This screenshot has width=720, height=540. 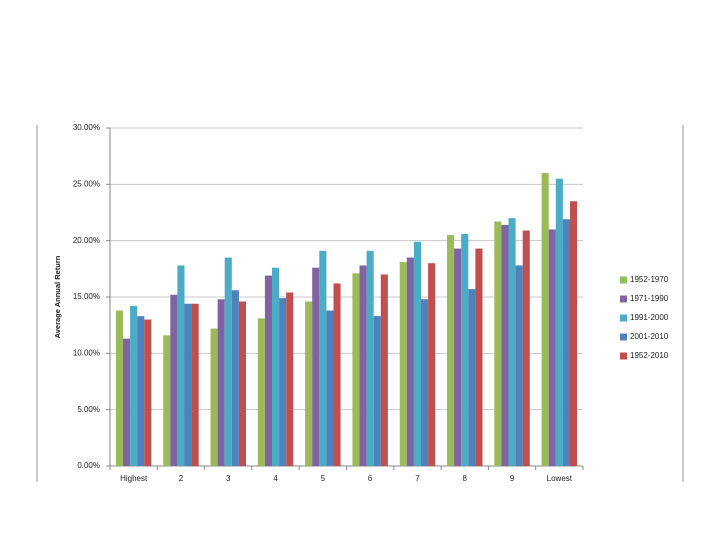 I want to click on x-tick-label: 9, so click(x=512, y=478).